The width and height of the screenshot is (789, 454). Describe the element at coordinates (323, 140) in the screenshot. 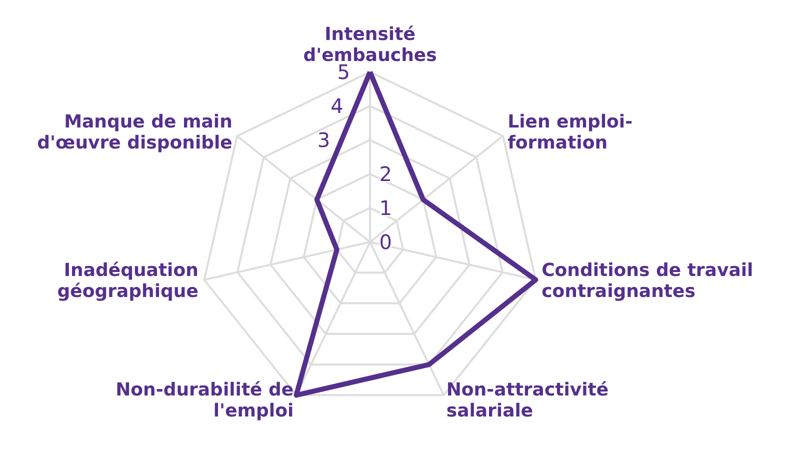

I see `y-tick-label: 3` at that location.